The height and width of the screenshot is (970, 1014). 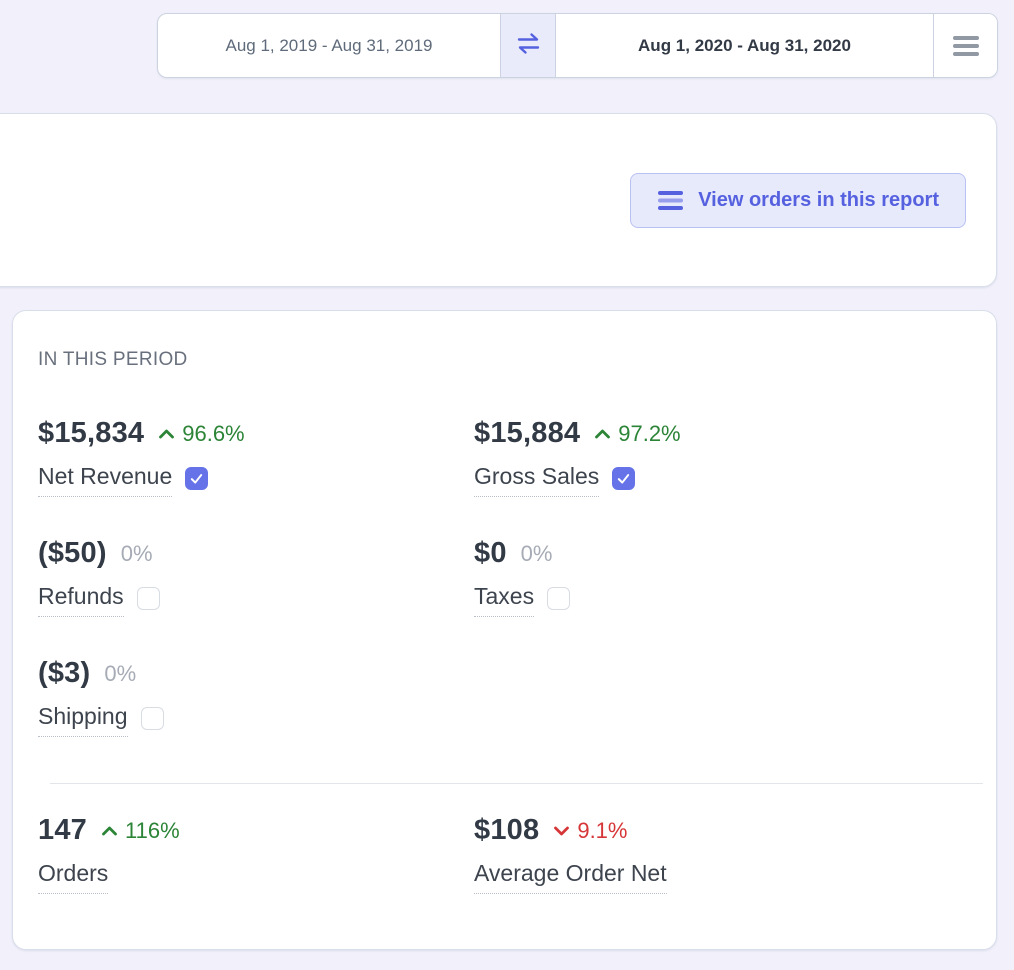 What do you see at coordinates (649, 433) in the screenshot?
I see `stat-percent: 97.2%` at bounding box center [649, 433].